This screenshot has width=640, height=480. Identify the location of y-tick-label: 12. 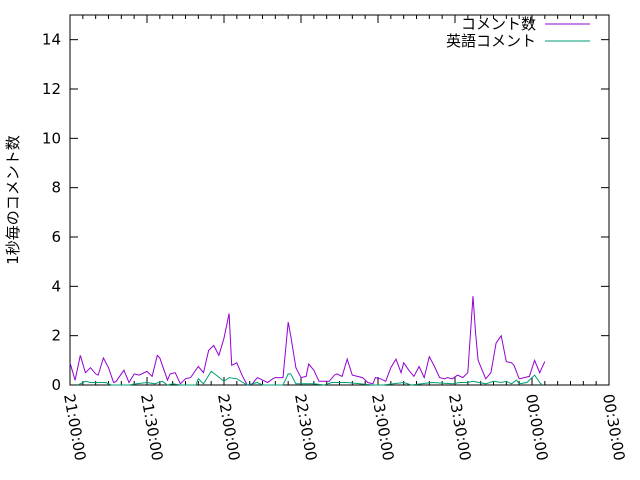
(51, 89).